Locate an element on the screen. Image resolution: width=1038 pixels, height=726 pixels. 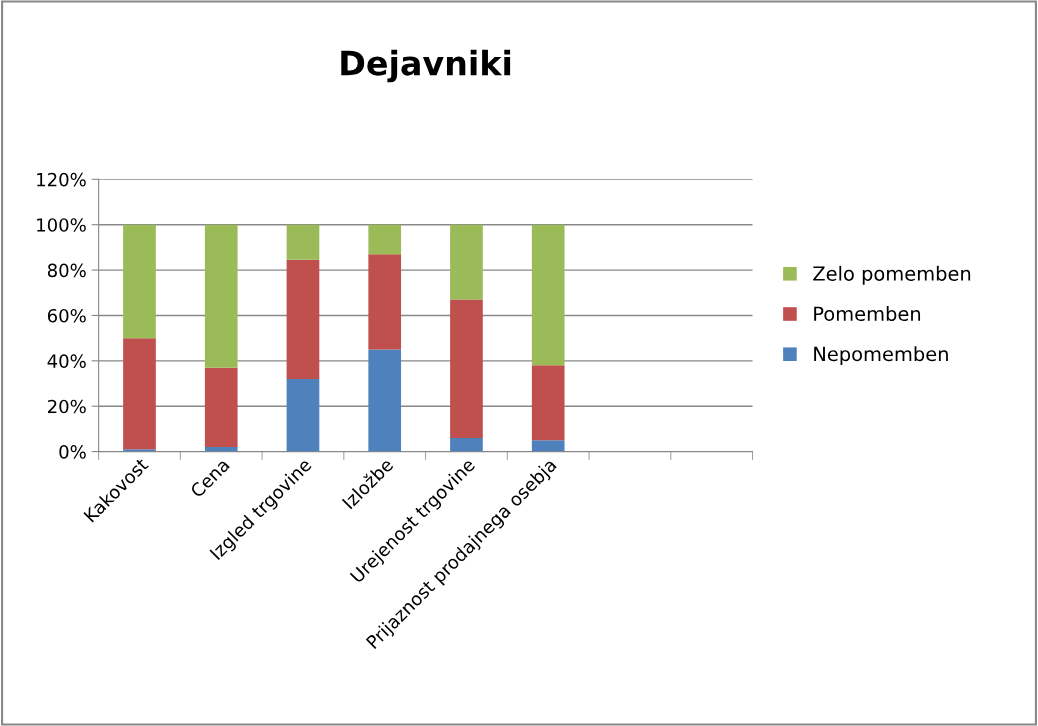
y-tick-label: 100% is located at coordinates (61, 225).